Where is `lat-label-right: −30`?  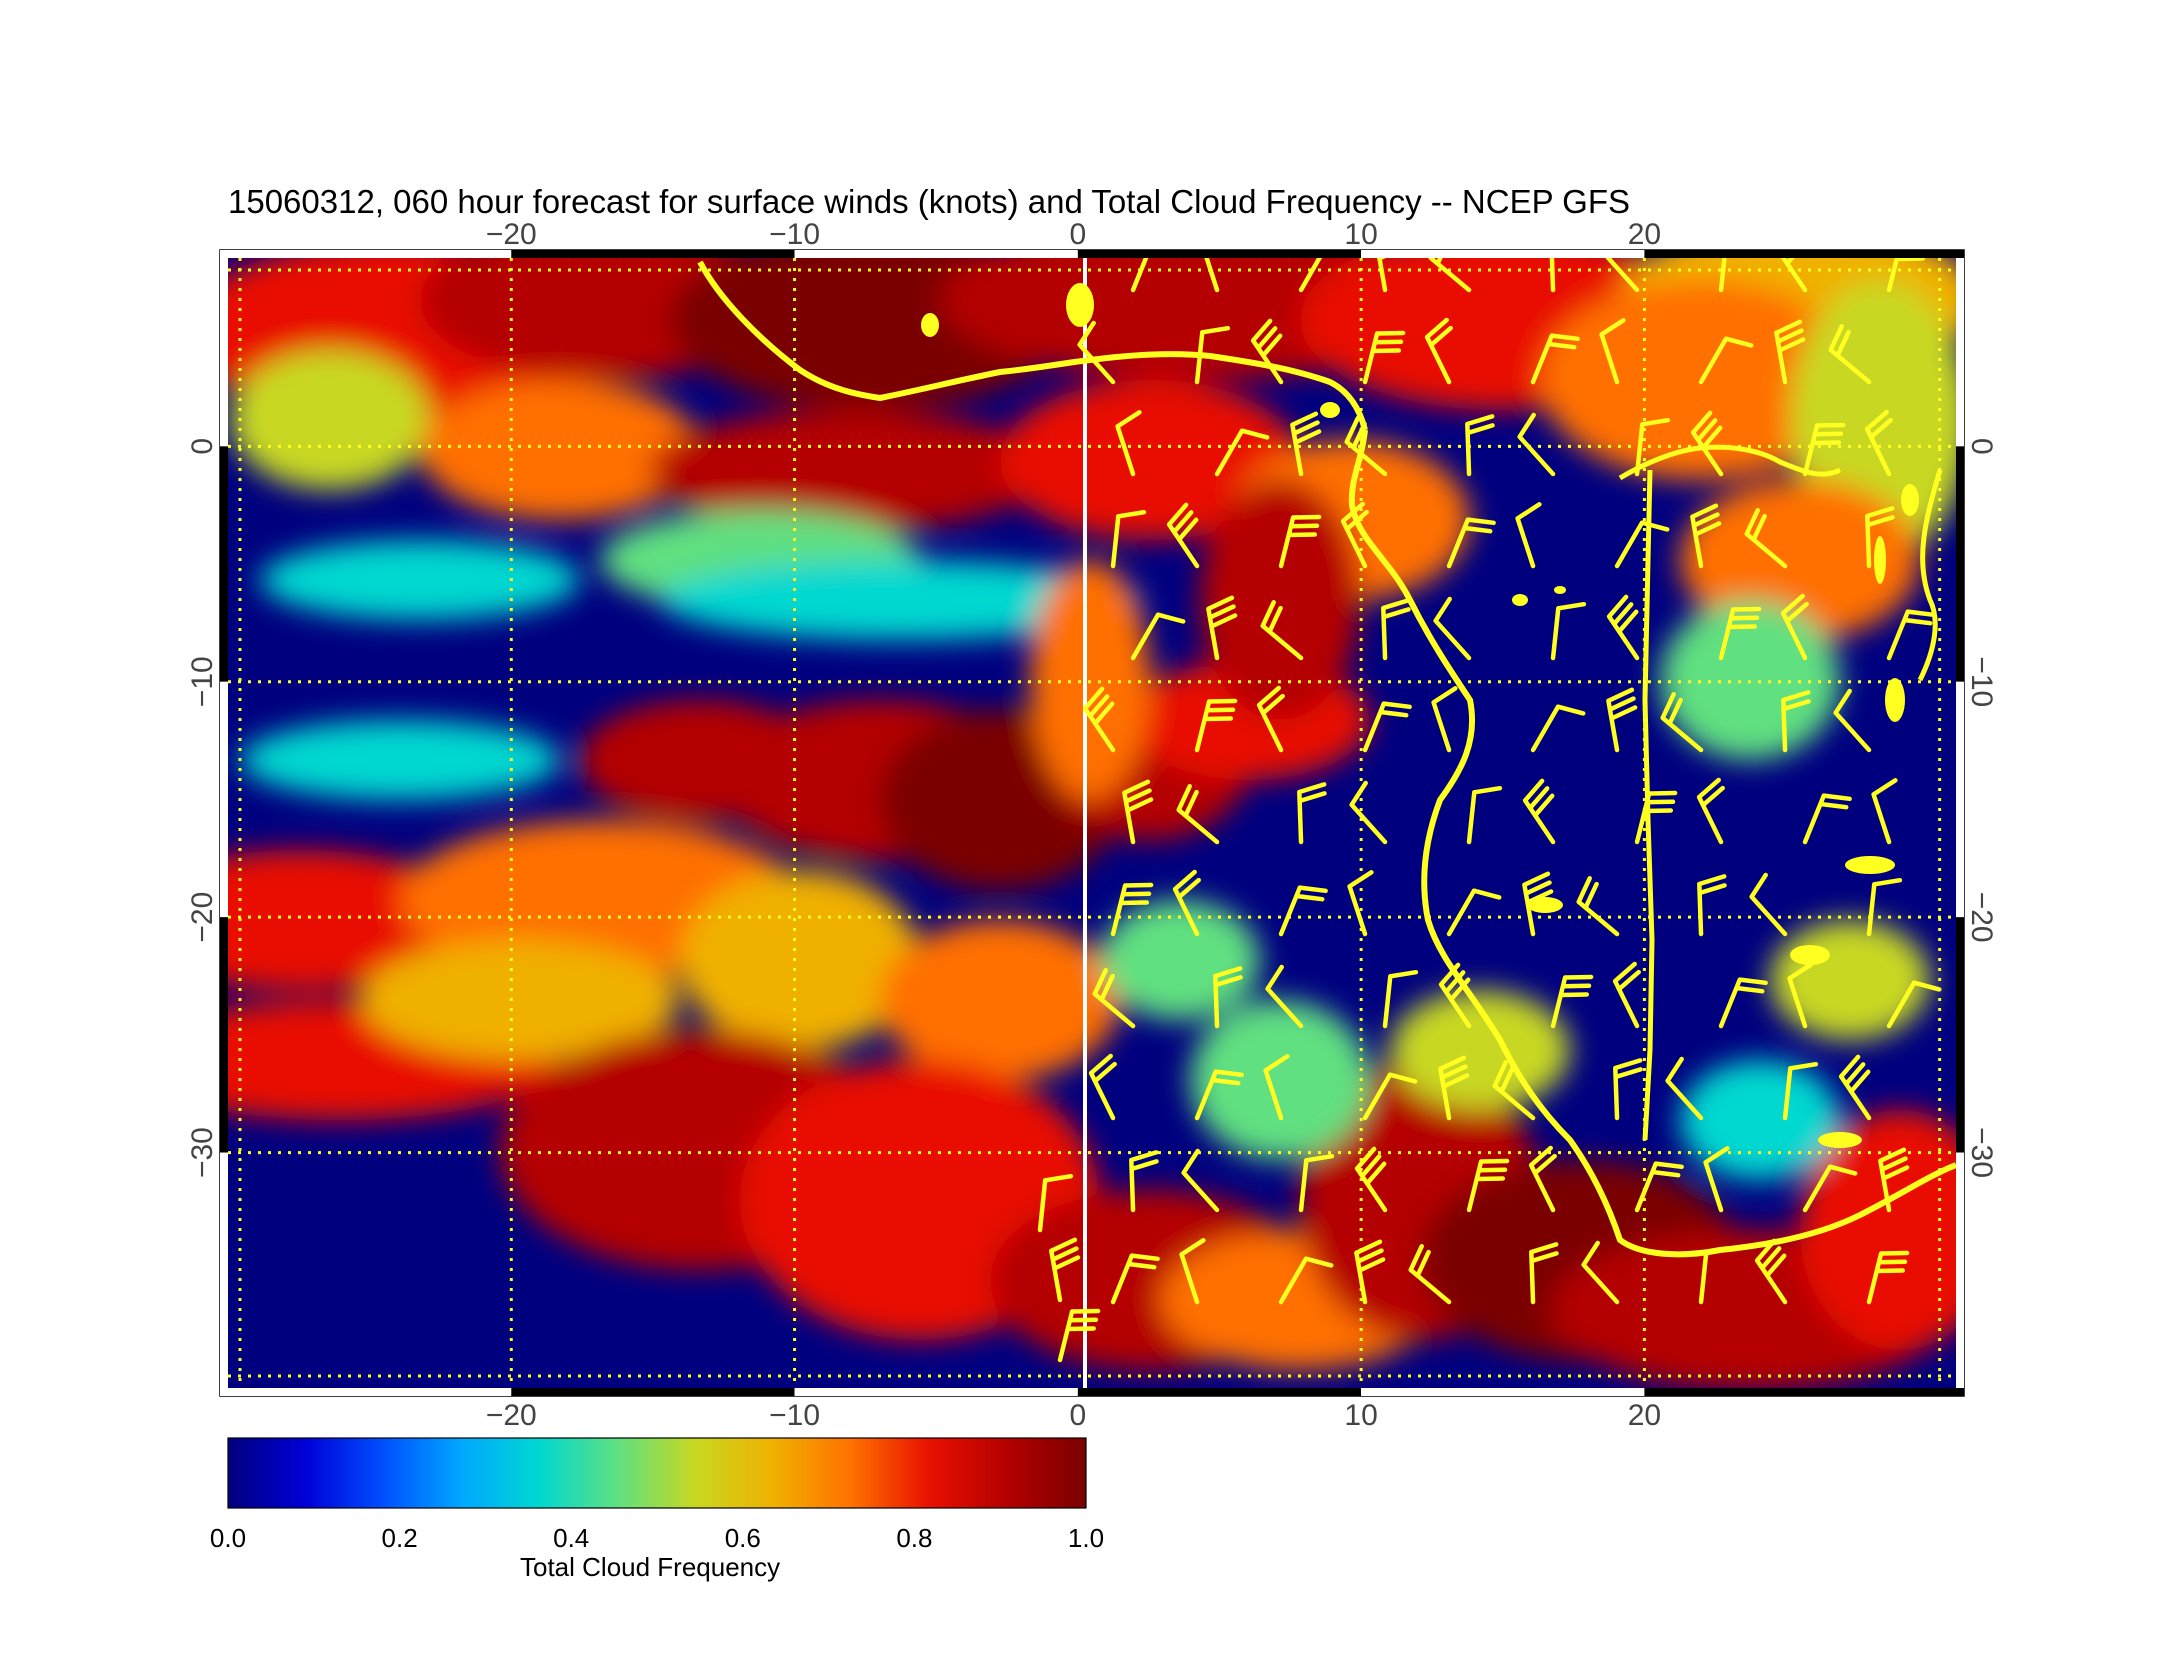
lat-label-right: −30 is located at coordinates (1981, 1152).